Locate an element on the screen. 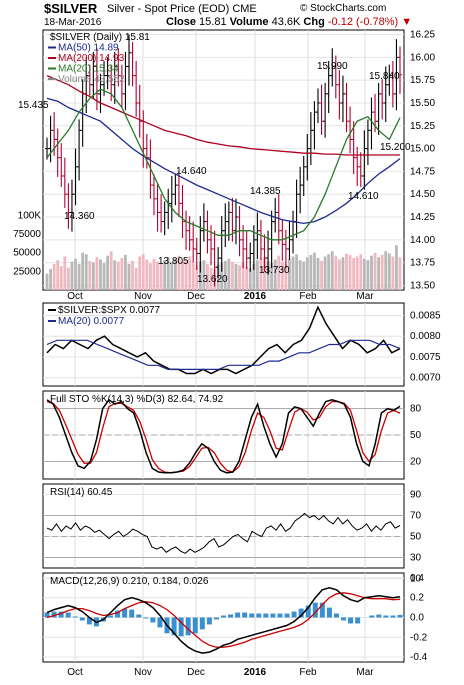  ytick-4-3: -0.2 is located at coordinates (419, 637).